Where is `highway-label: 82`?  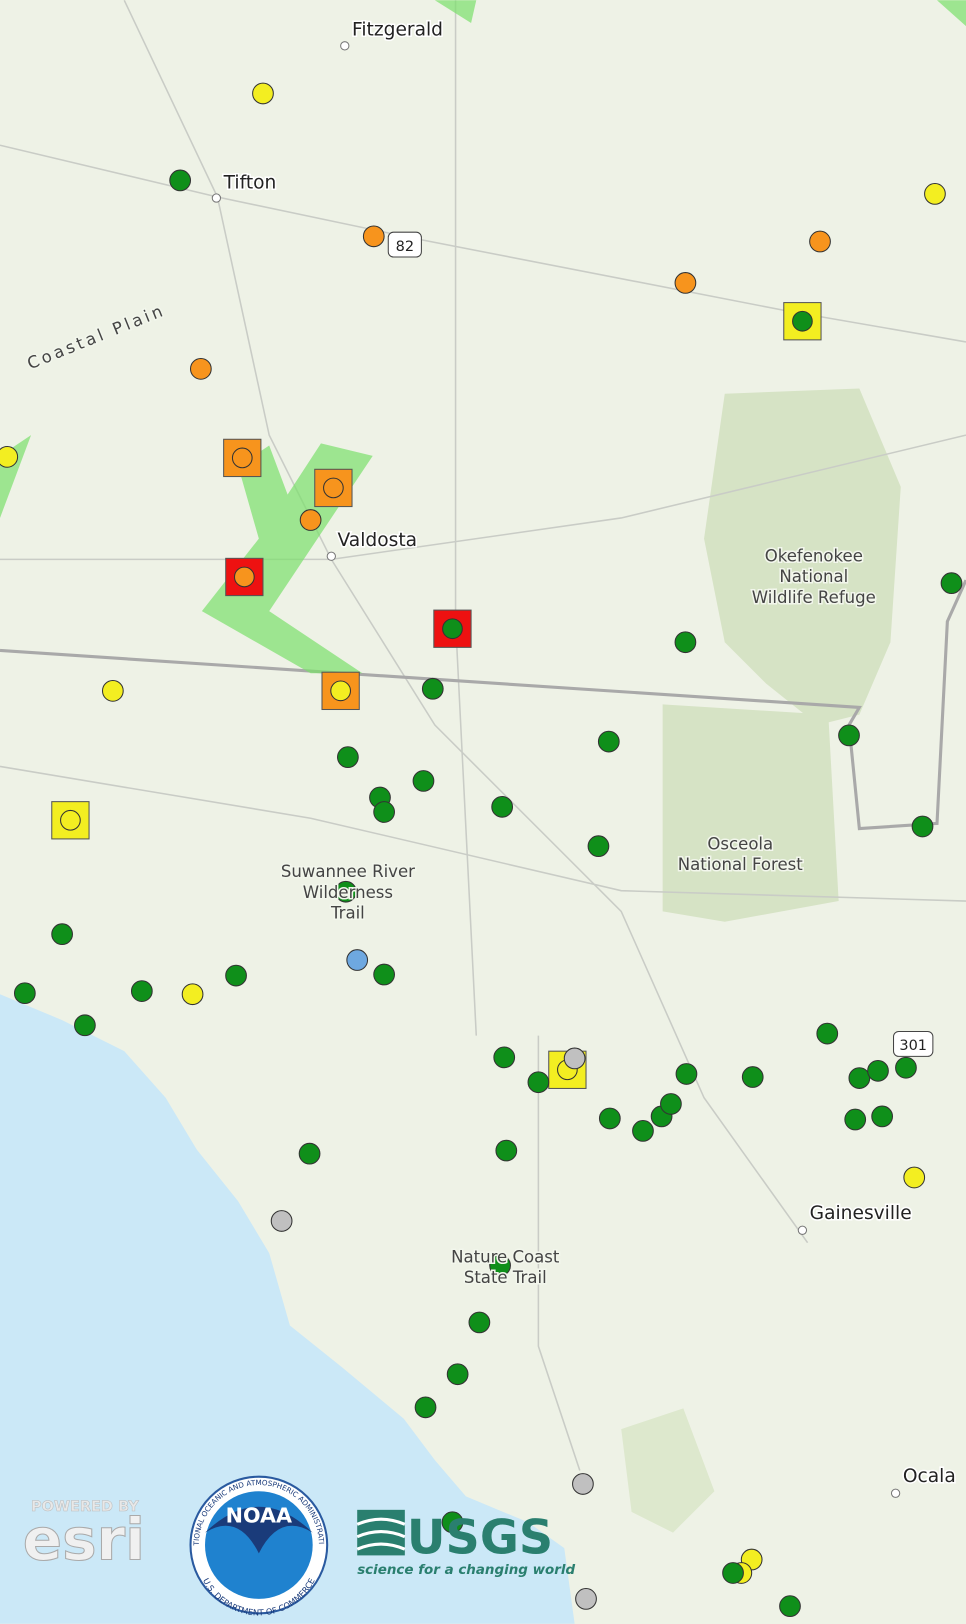 highway-label: 82 is located at coordinates (405, 247).